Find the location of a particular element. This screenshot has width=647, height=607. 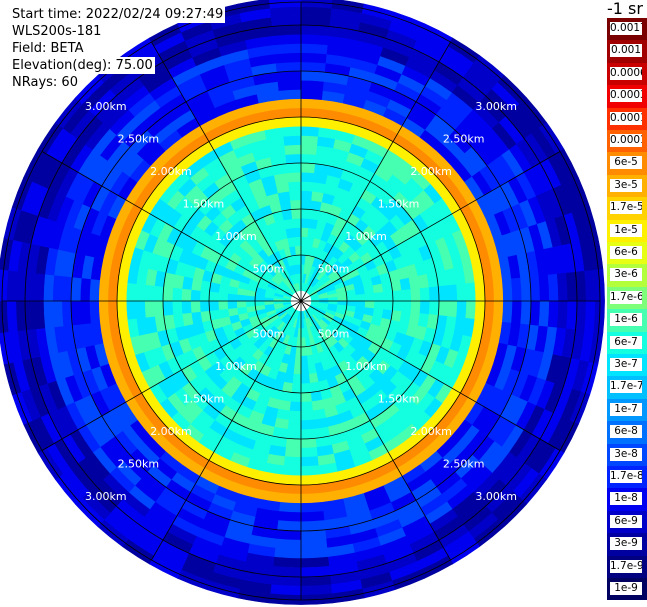

colorbar-cell: 3e-6 is located at coordinates (627, 275).